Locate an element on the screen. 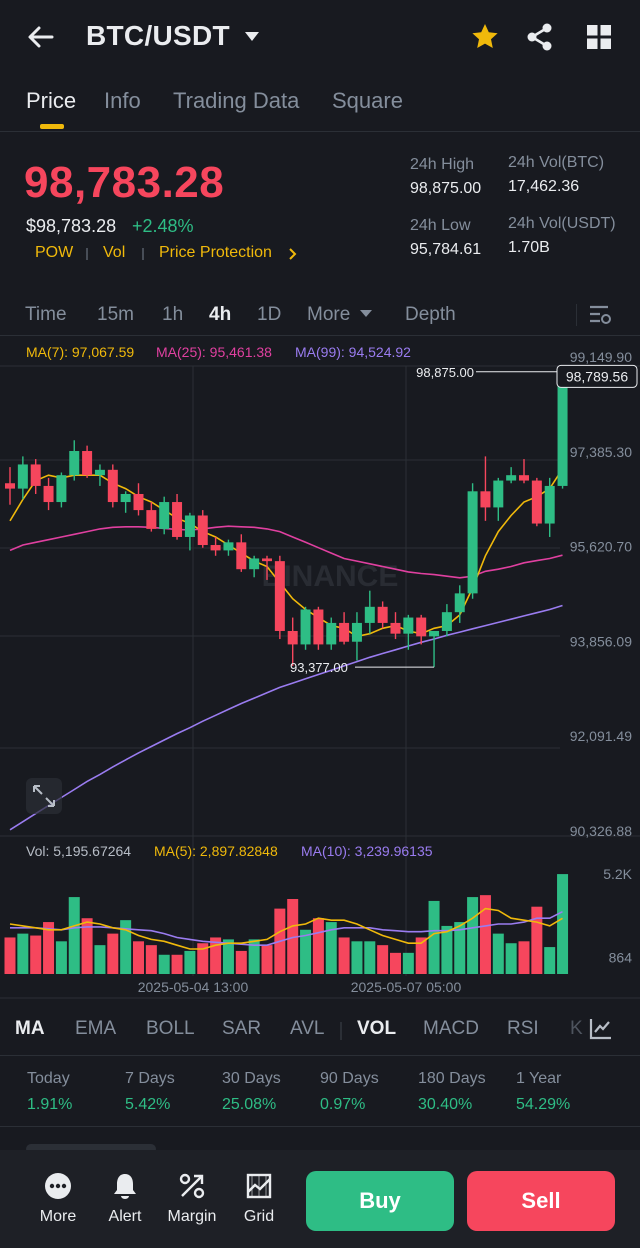 This screenshot has height=1248, width=640. indicator-macd: MACD is located at coordinates (451, 1028).